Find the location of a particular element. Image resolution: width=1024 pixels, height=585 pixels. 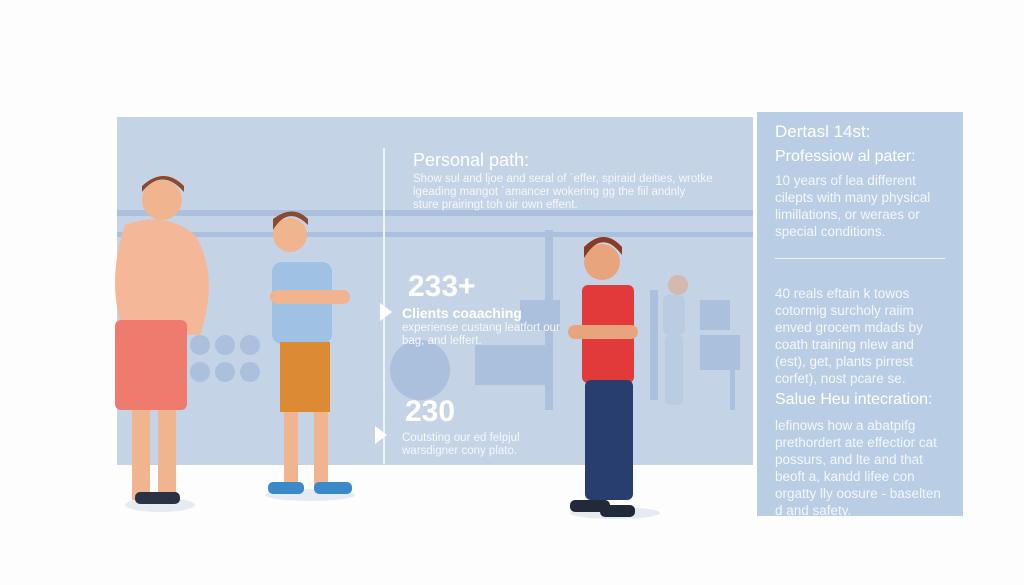

woman-exercising is located at coordinates (675, 340).